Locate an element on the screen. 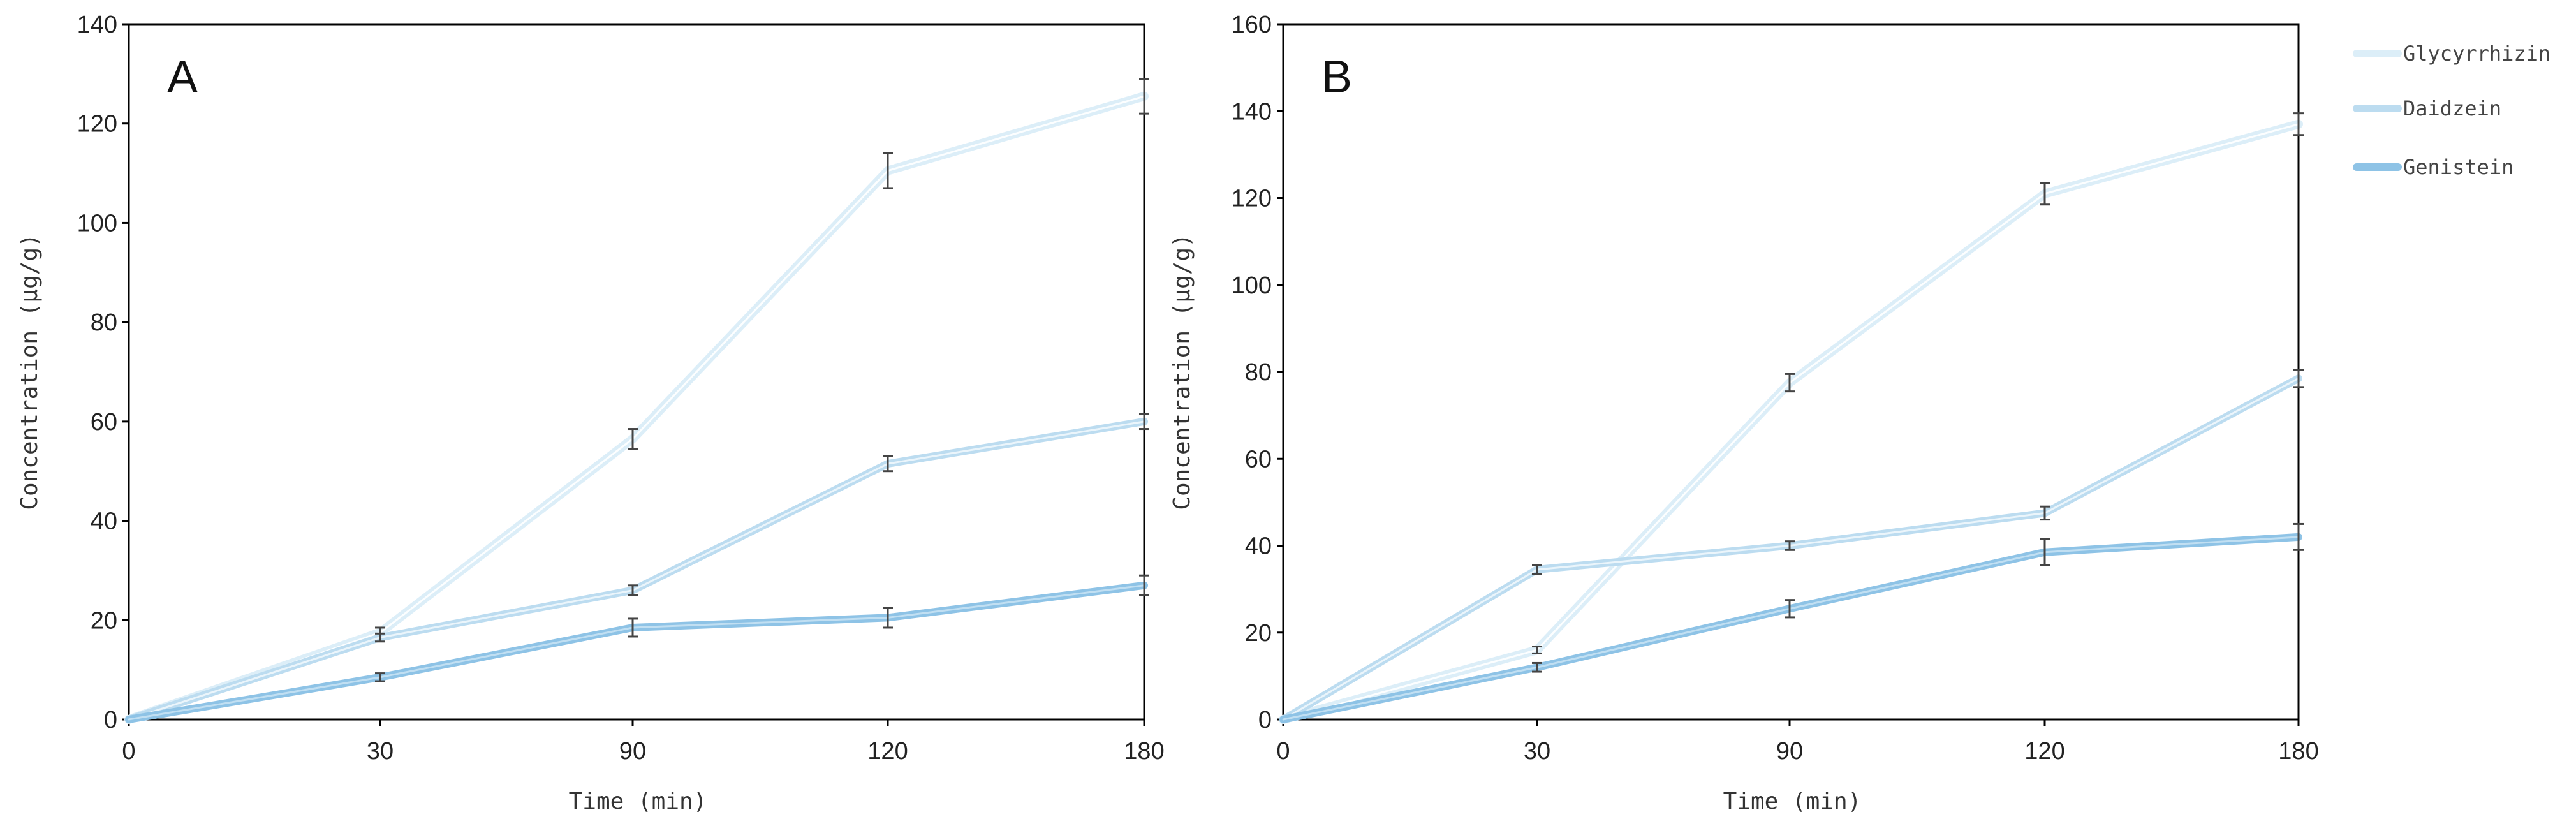  legend-item-daidzein: Daidzein is located at coordinates (2427, 108).